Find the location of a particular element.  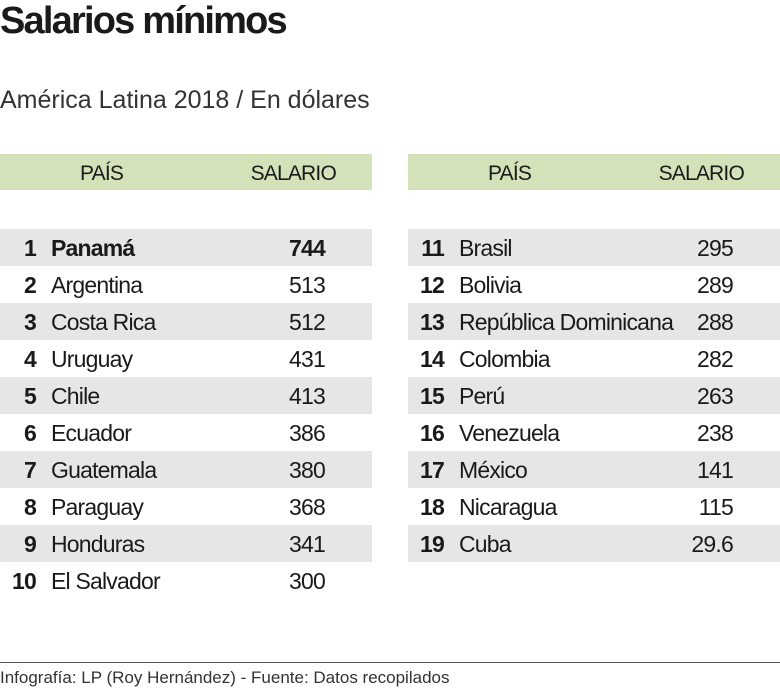

cell-rank: 14 is located at coordinates (432, 359).